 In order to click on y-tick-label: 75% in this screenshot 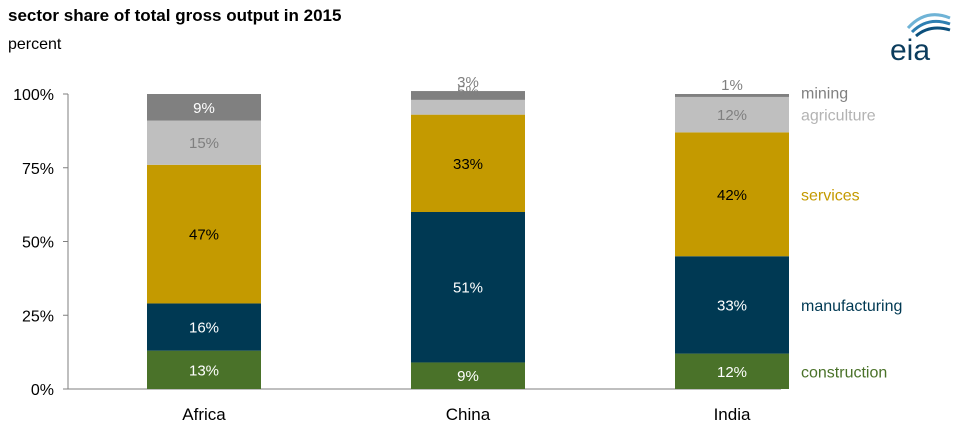, I will do `click(38, 169)`.